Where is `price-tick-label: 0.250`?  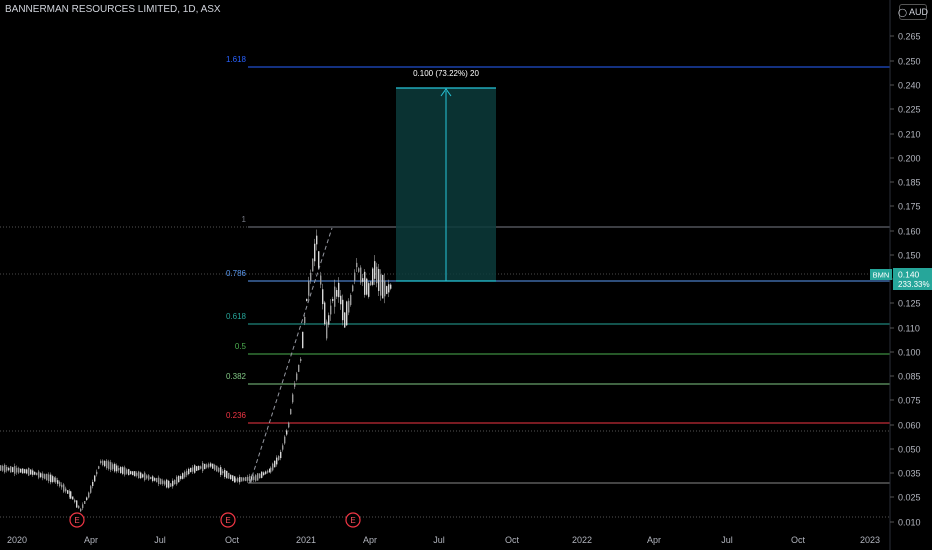 price-tick-label: 0.250 is located at coordinates (909, 62).